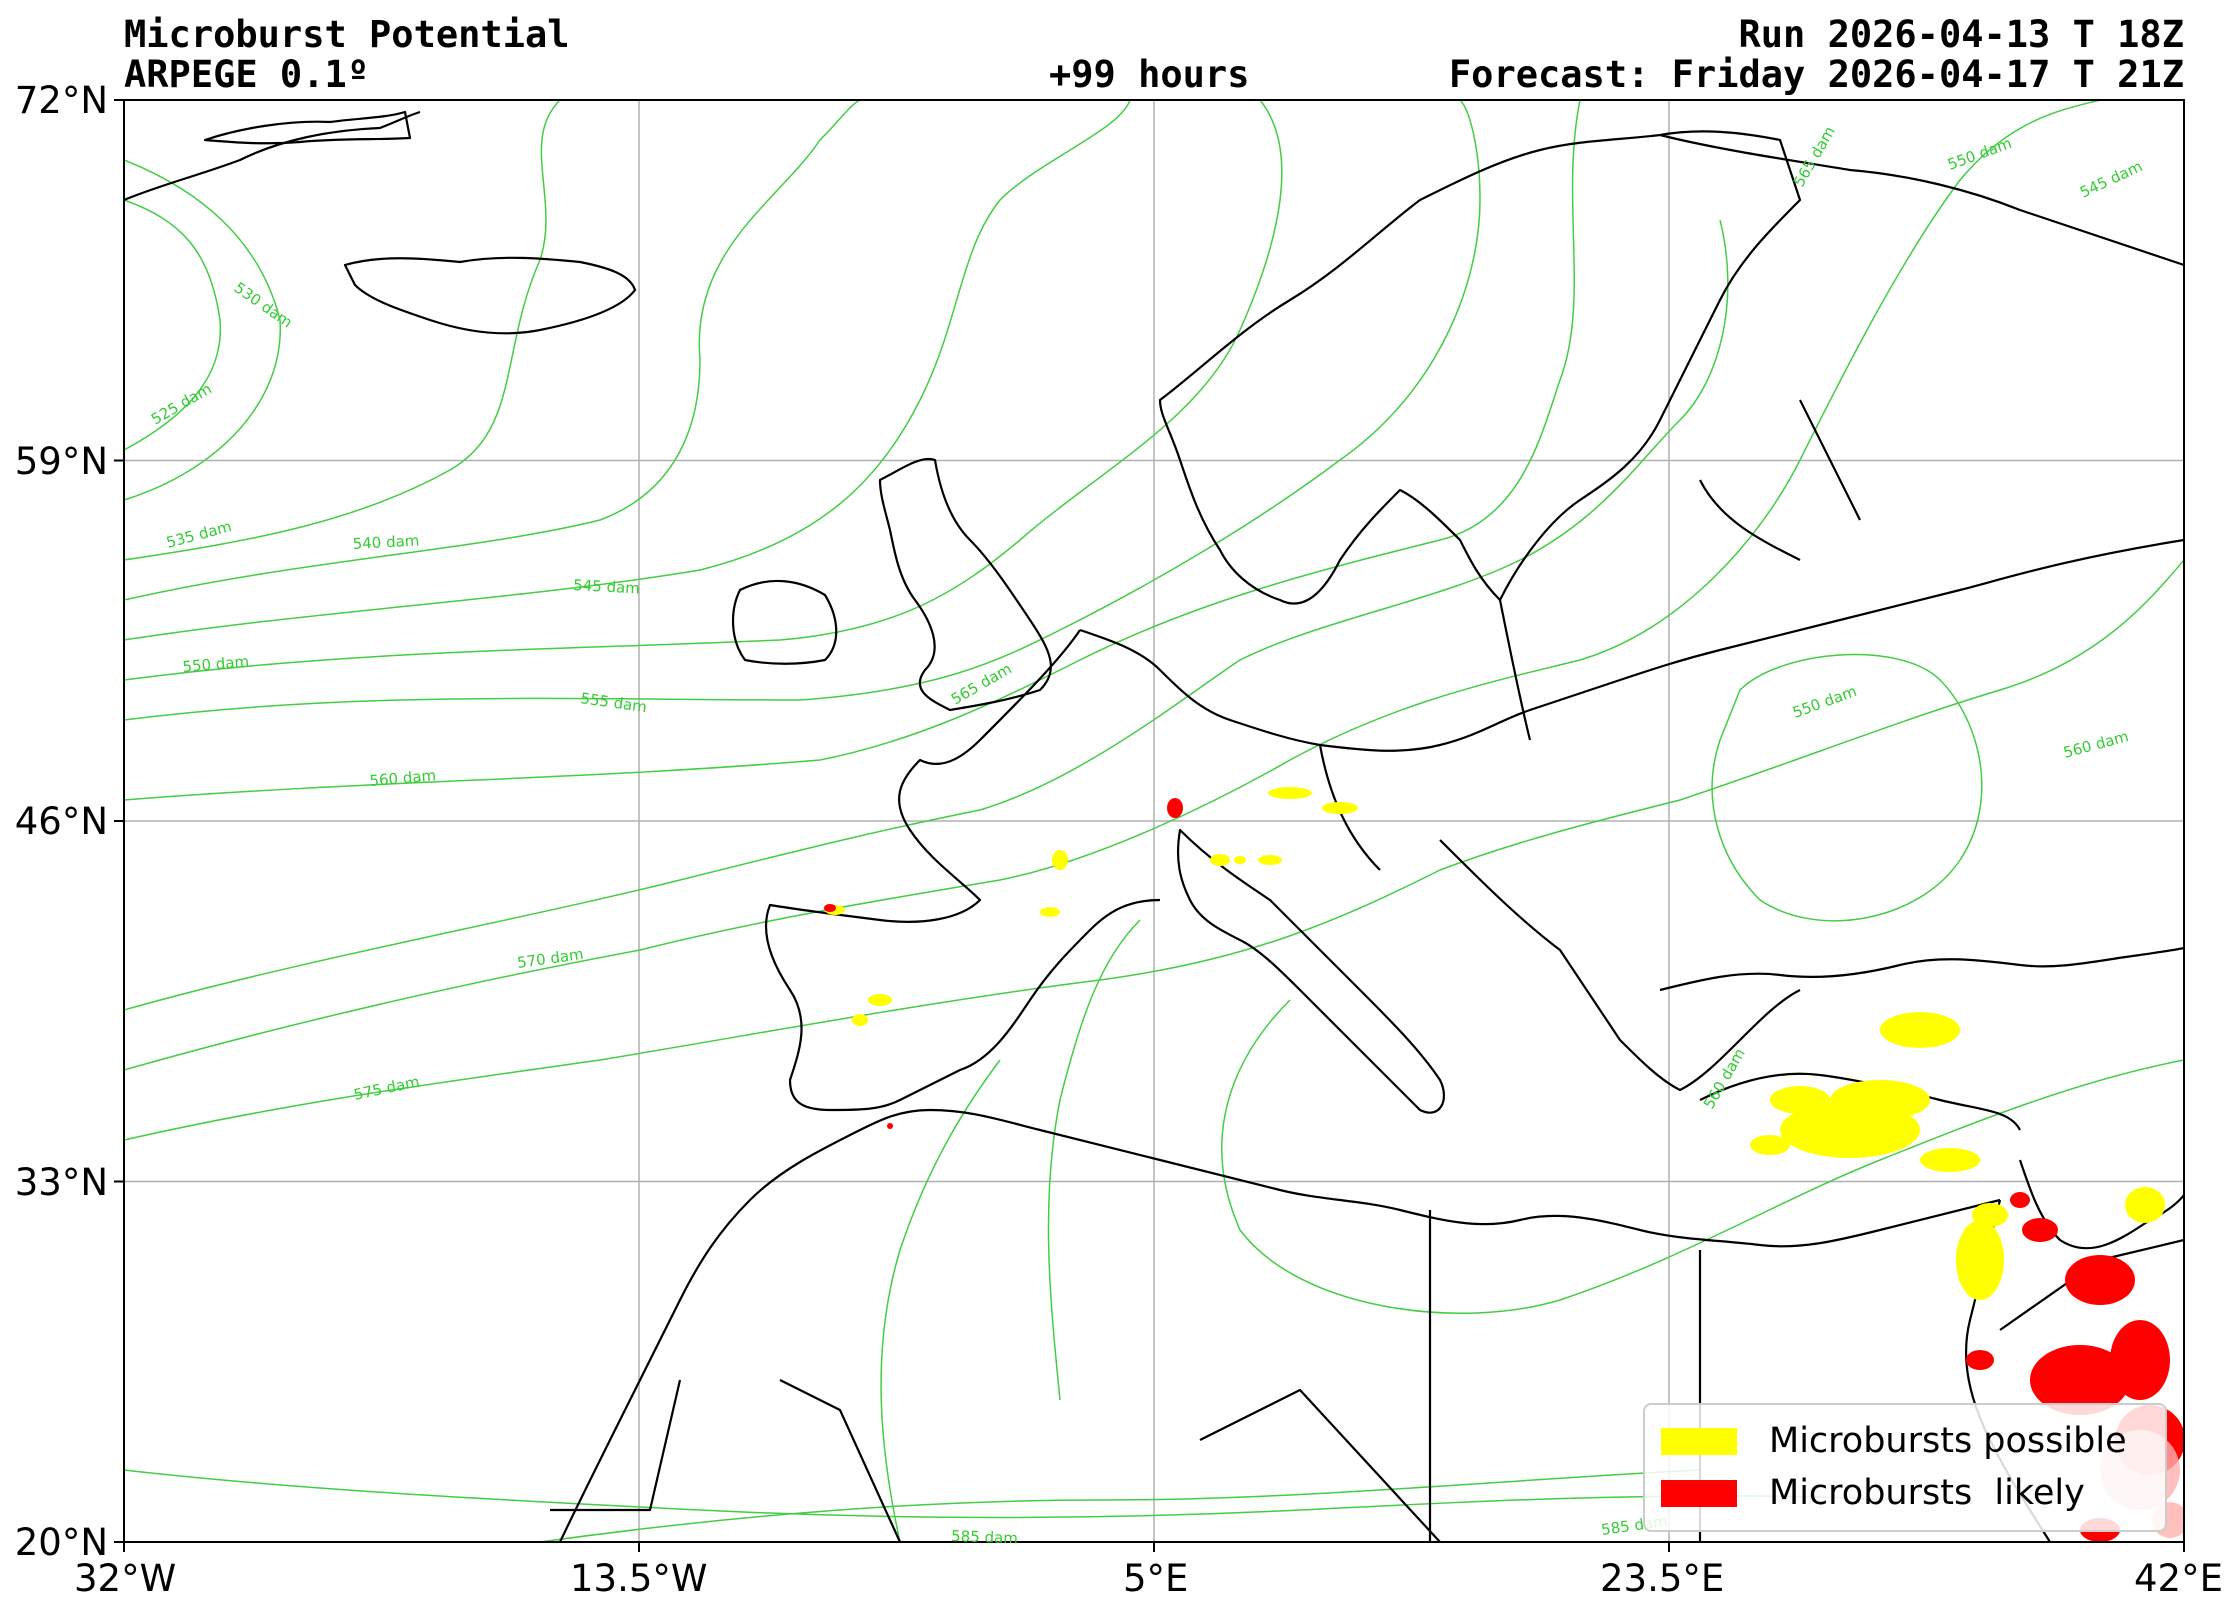 This screenshot has width=2233, height=1605. I want to click on lon-tick-label: 42°E, so click(2178, 1578).